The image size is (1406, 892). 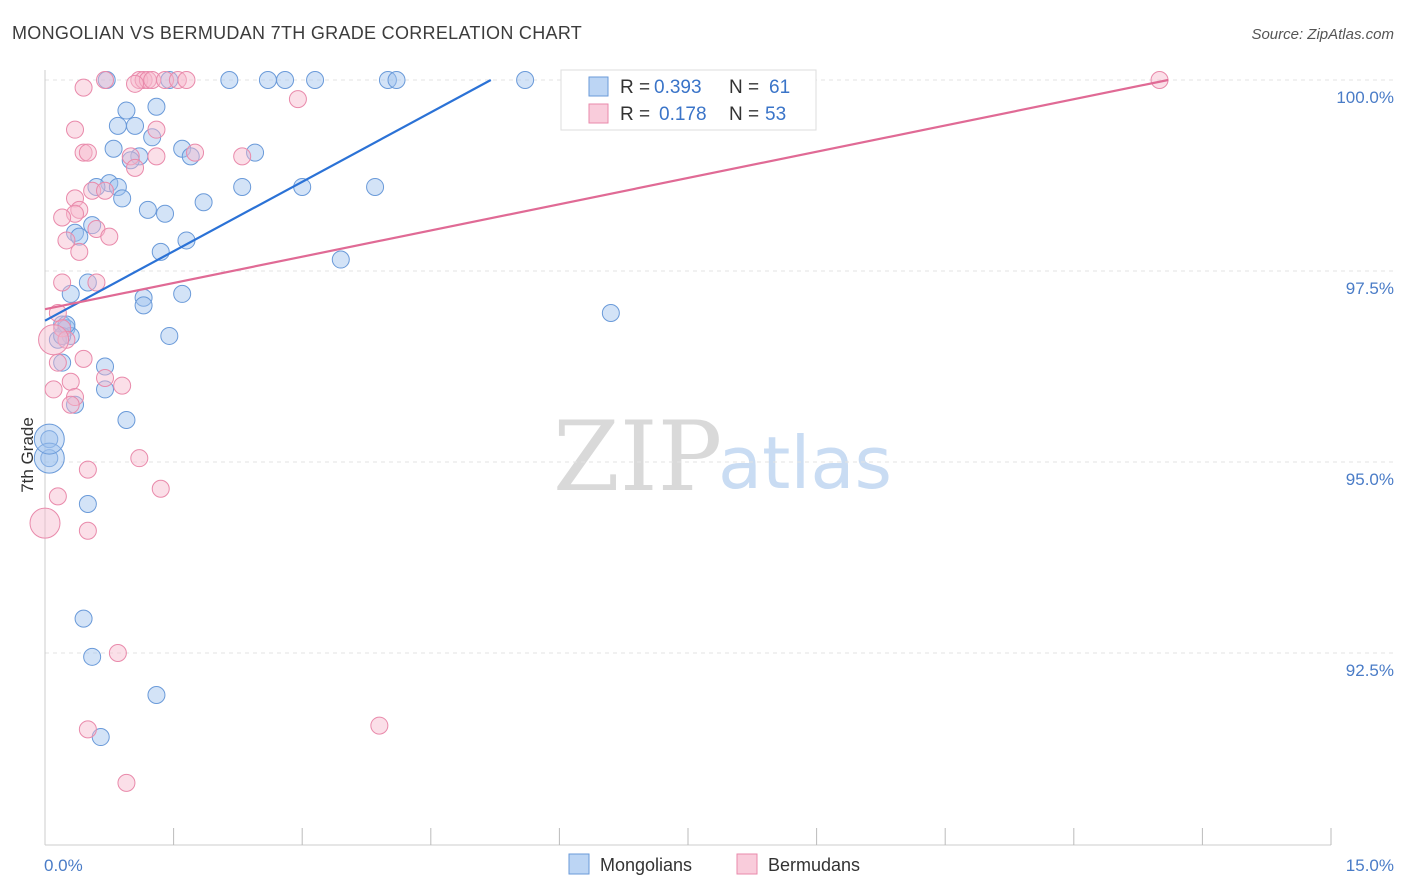 I want to click on watermark: ZIP atlas, so click(x=722, y=457).